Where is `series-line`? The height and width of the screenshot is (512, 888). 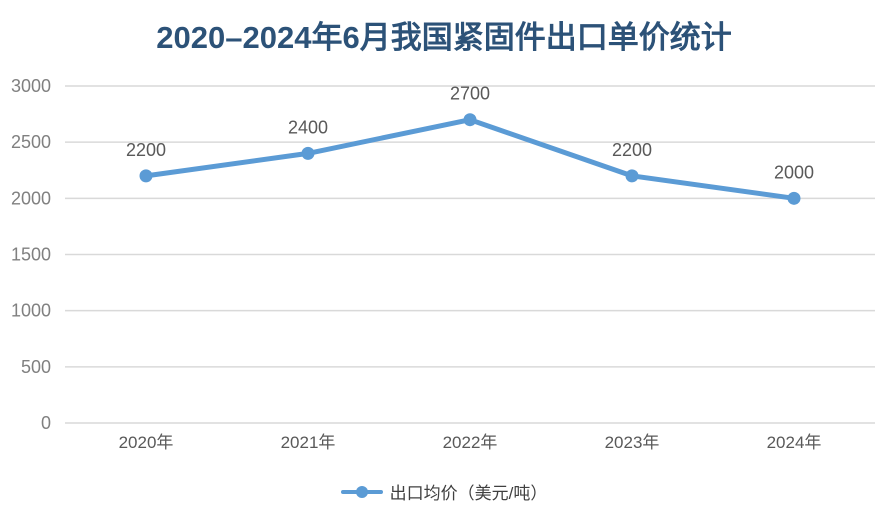
series-line is located at coordinates (470, 159).